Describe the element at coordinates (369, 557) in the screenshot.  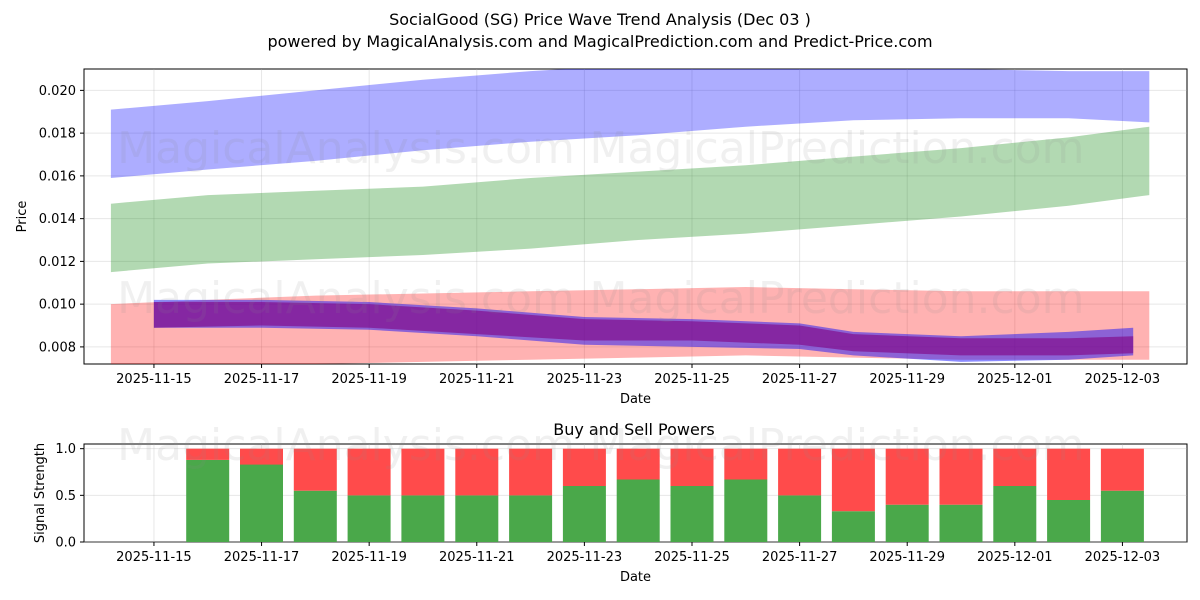
I see `power-x-tick-label: 2025-11-19` at that location.